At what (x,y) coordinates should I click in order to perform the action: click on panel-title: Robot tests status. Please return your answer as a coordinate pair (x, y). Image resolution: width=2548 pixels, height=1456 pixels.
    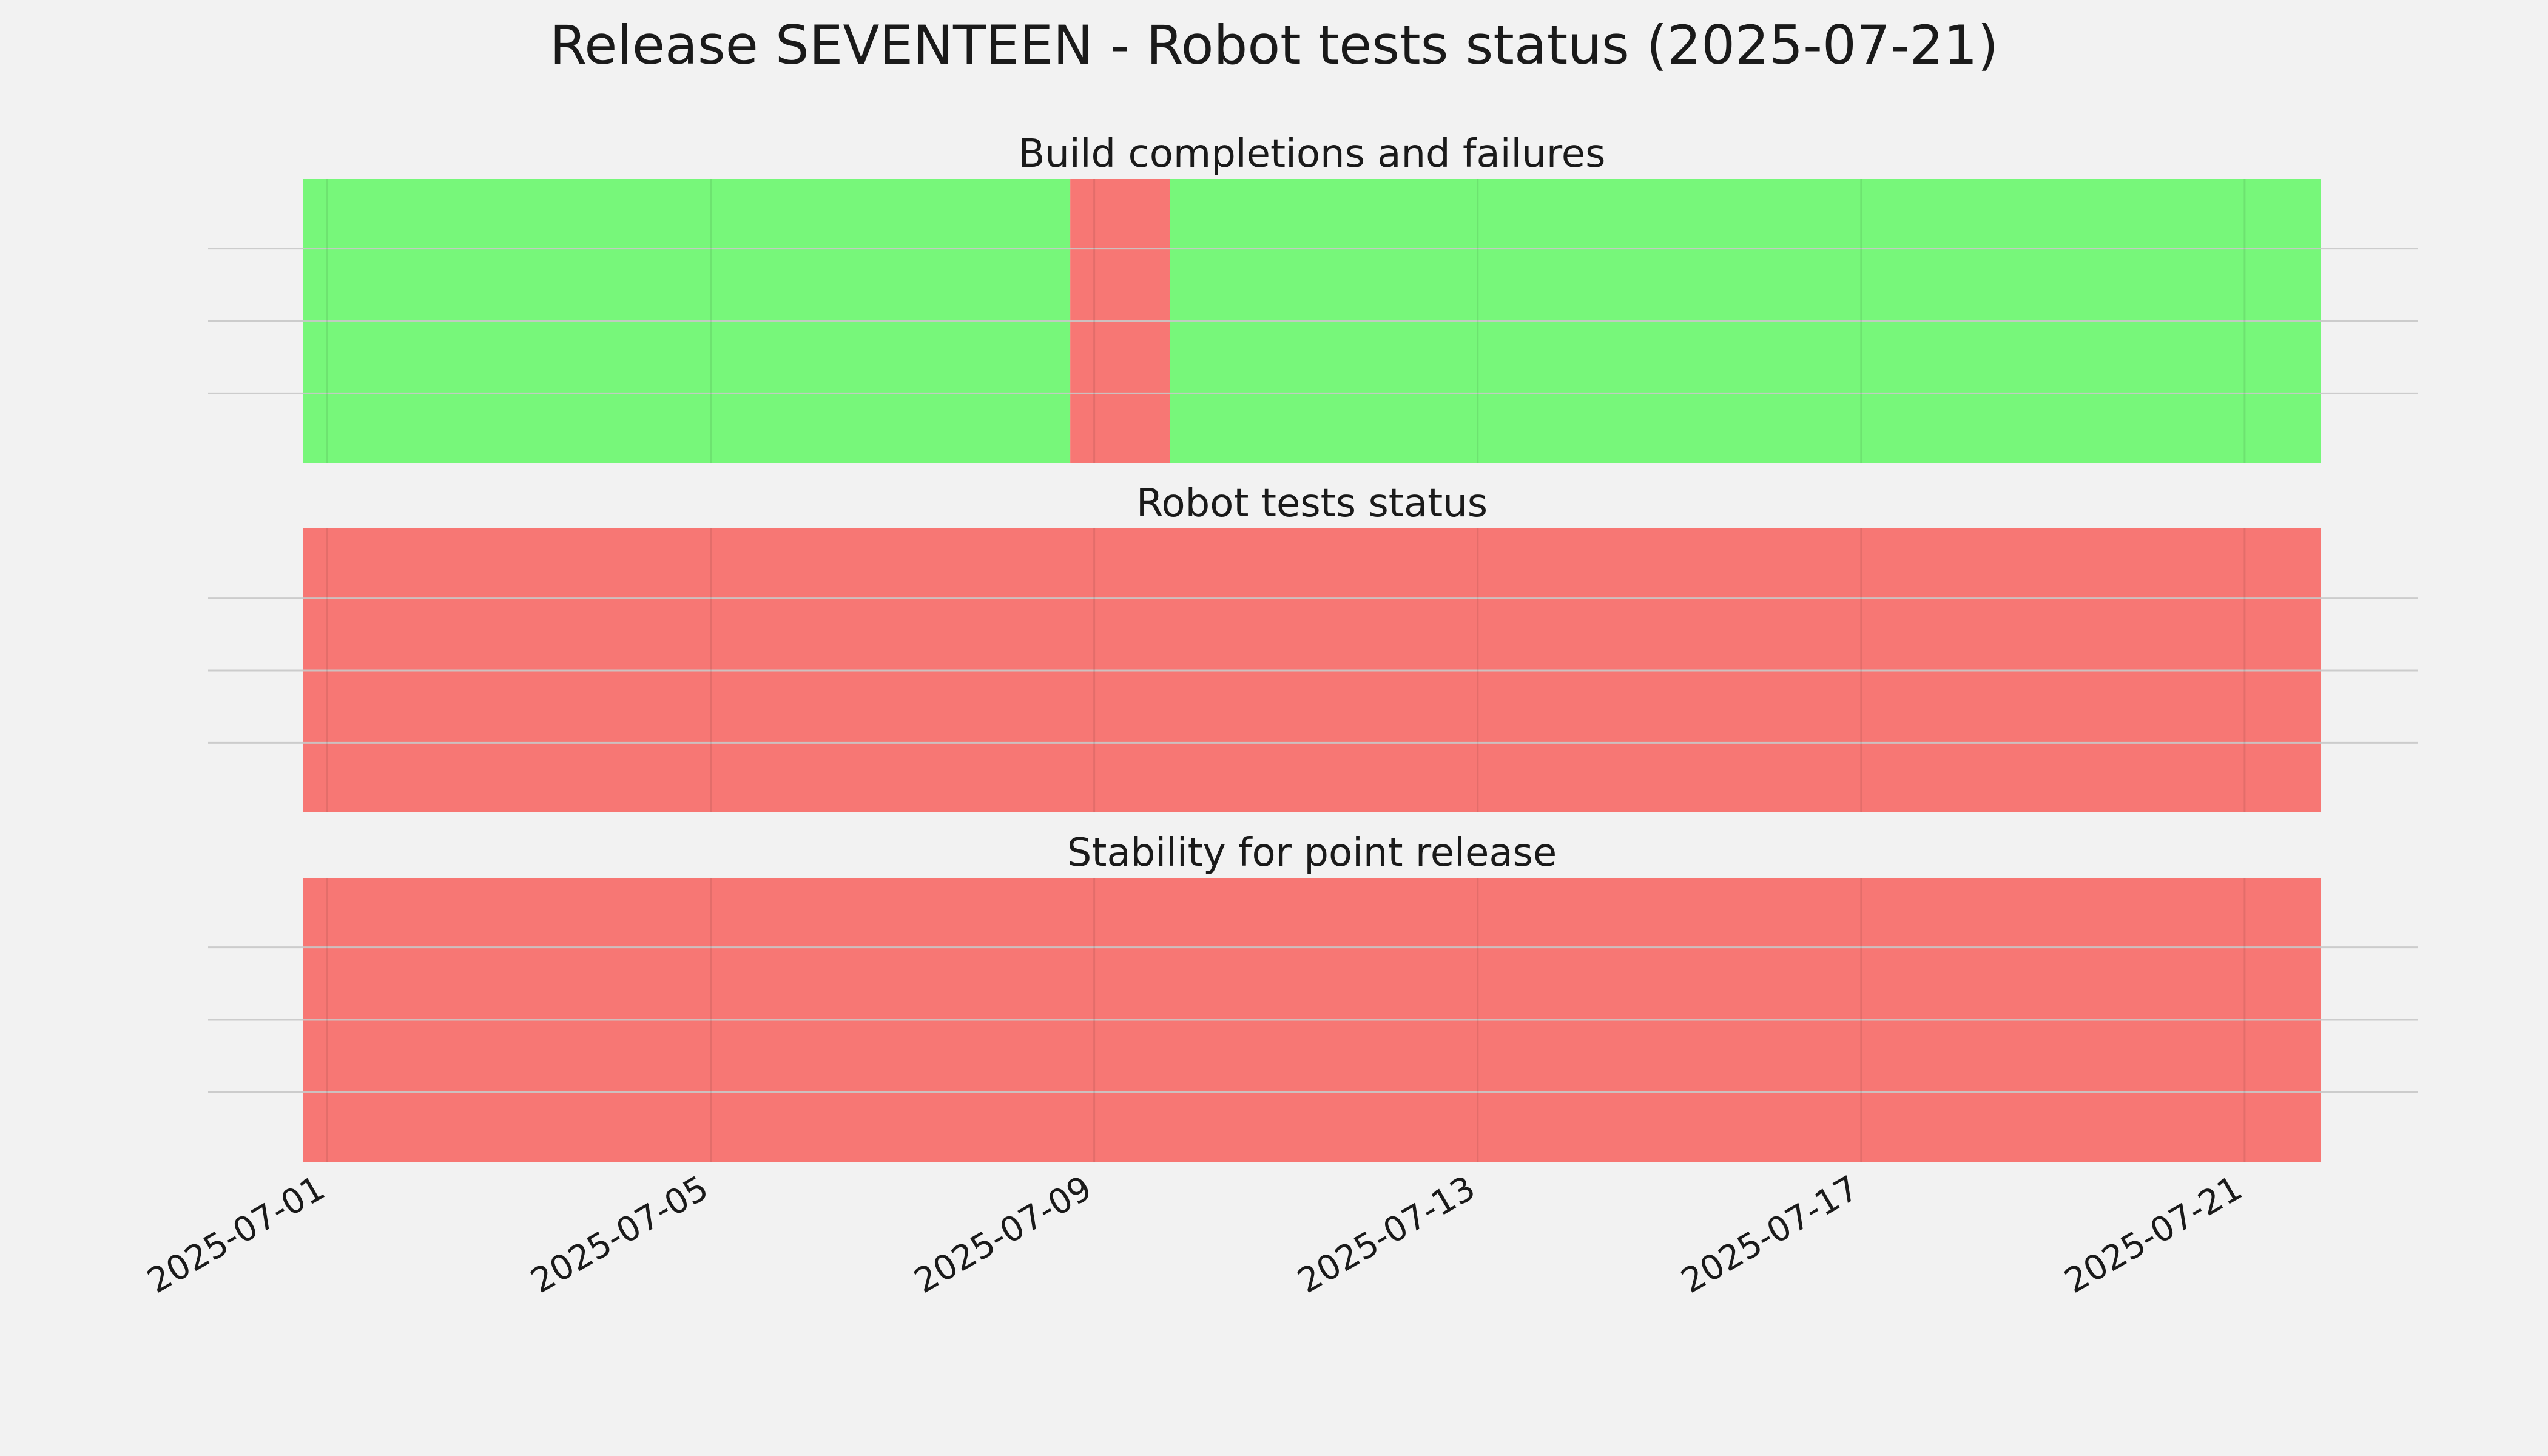
    Looking at the image, I should click on (1312, 503).